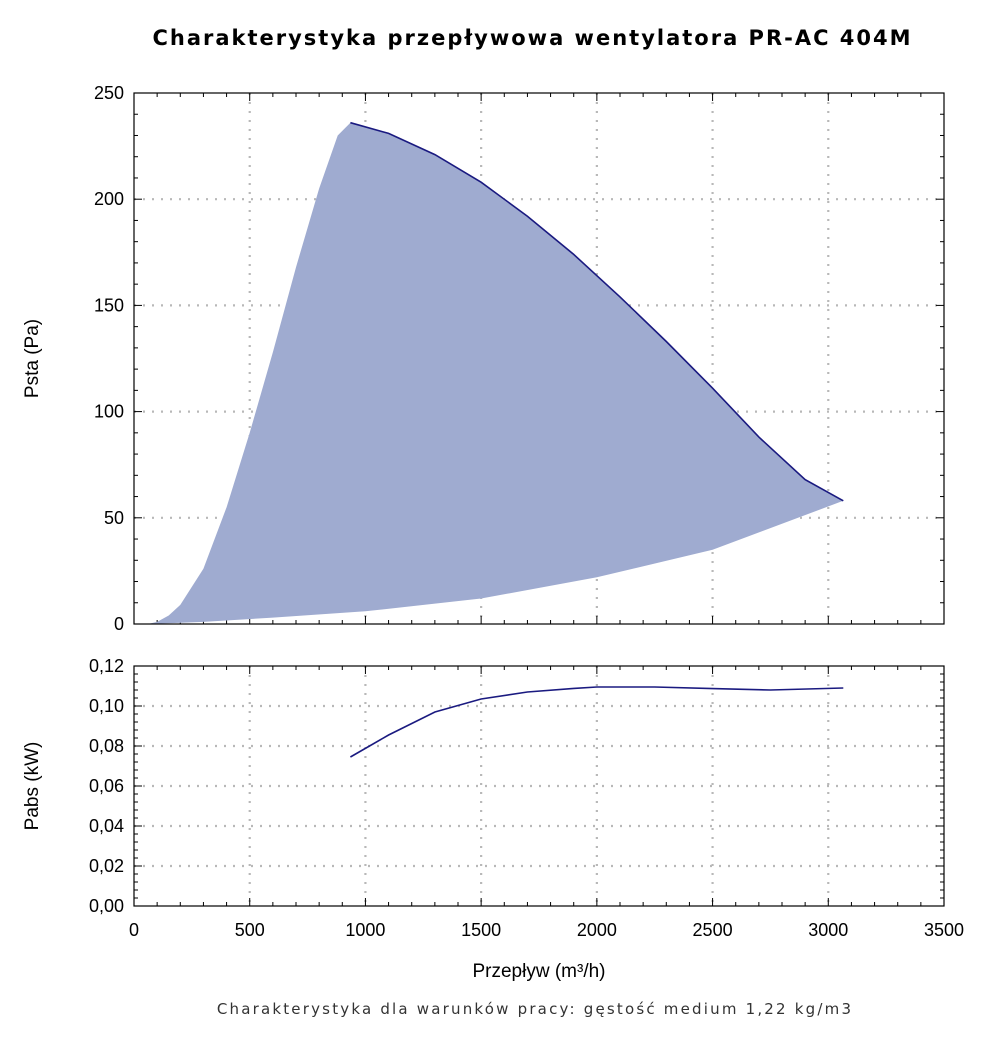 Image resolution: width=1000 pixels, height=1062 pixels. What do you see at coordinates (481, 930) in the screenshot?
I see `x-tick-label: 1500` at bounding box center [481, 930].